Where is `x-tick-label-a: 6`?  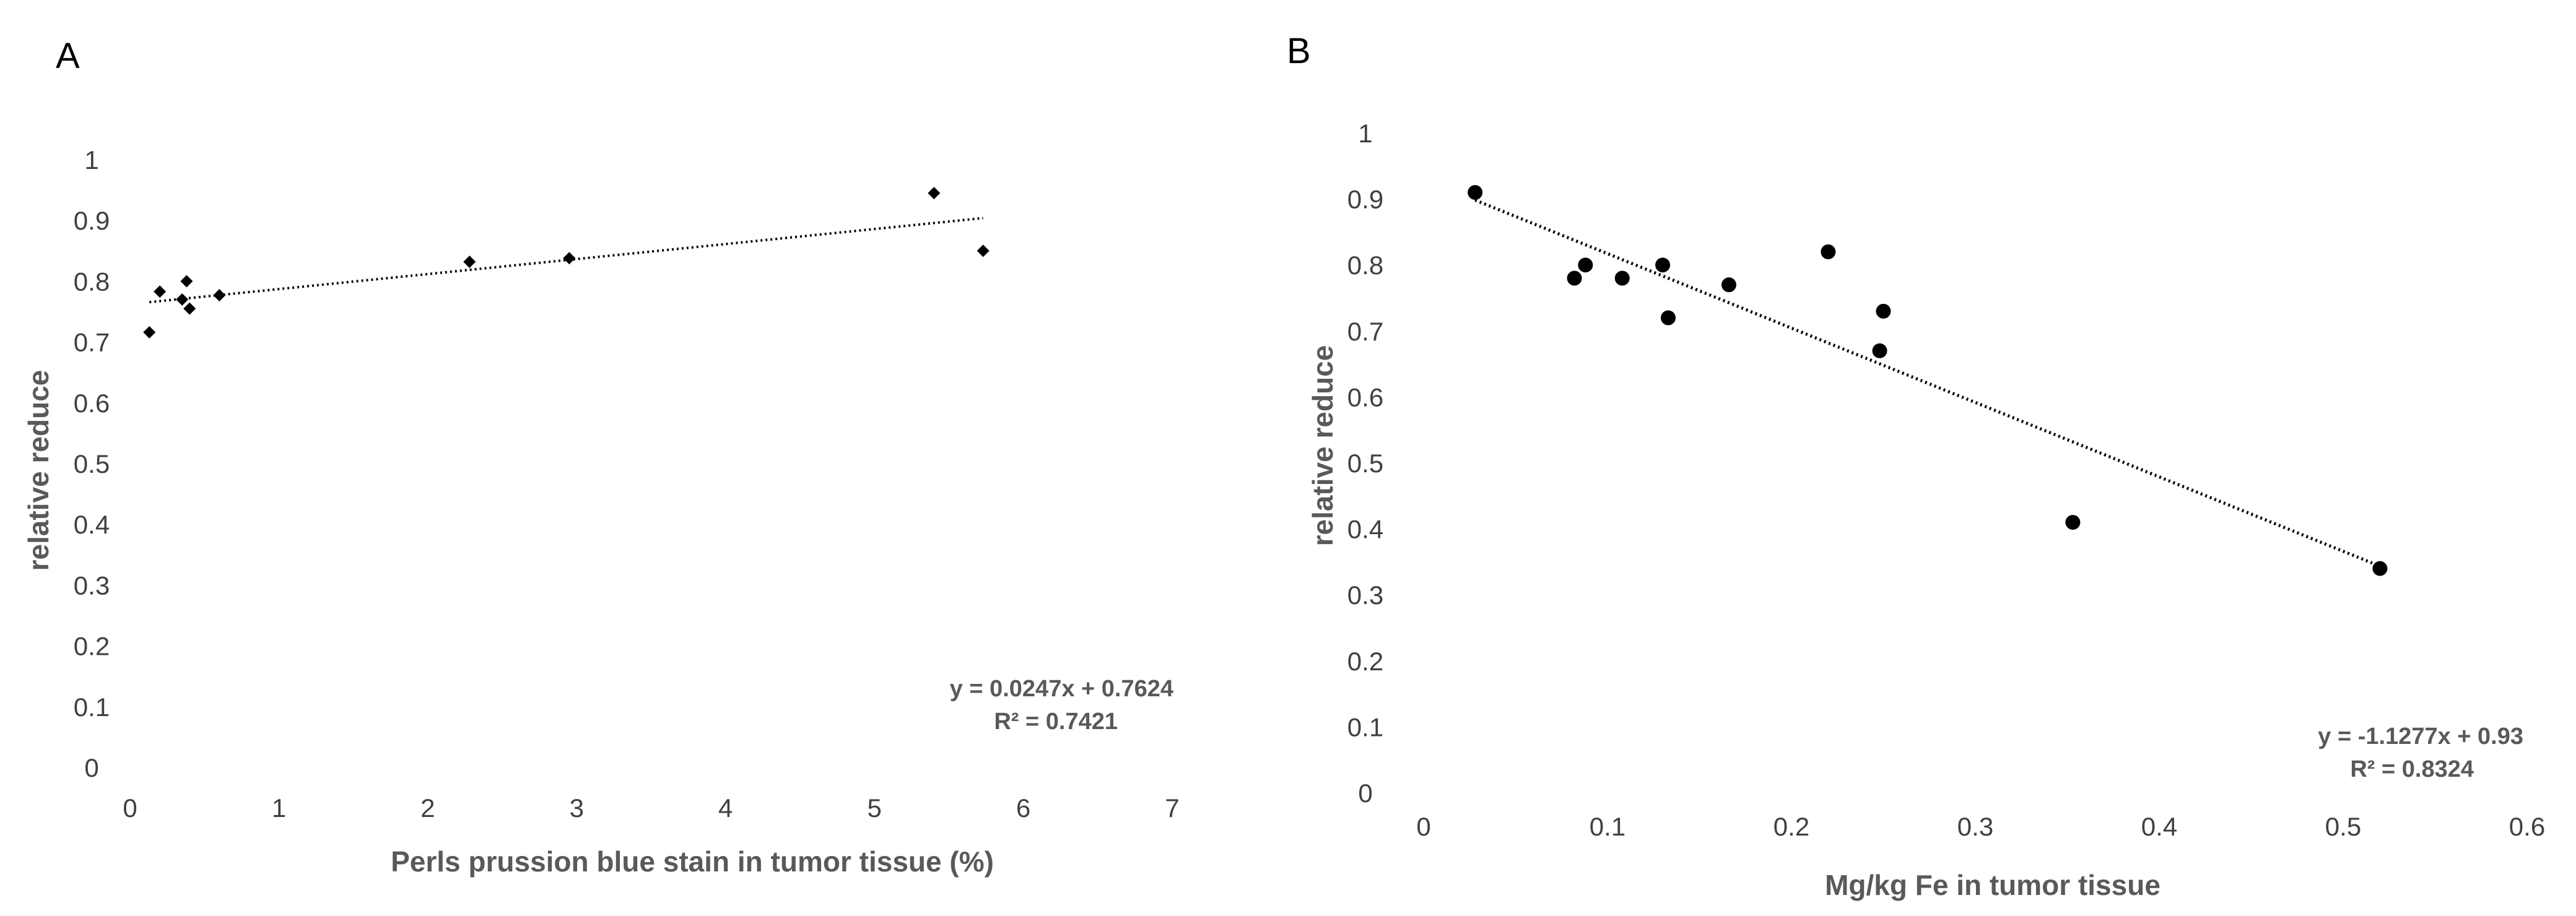 x-tick-label-a: 6 is located at coordinates (1023, 808).